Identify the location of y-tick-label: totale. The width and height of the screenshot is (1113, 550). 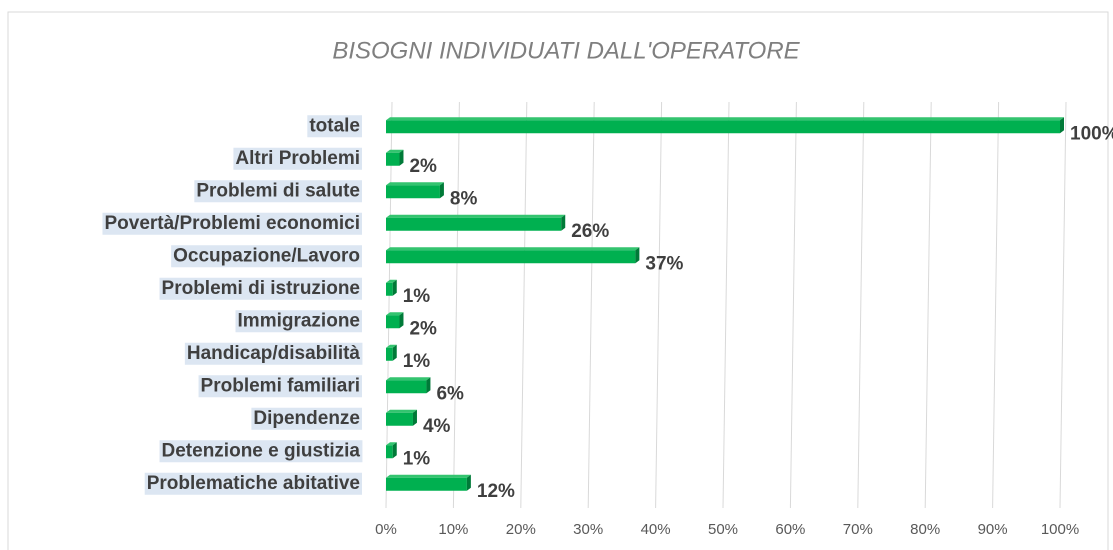
(334, 125).